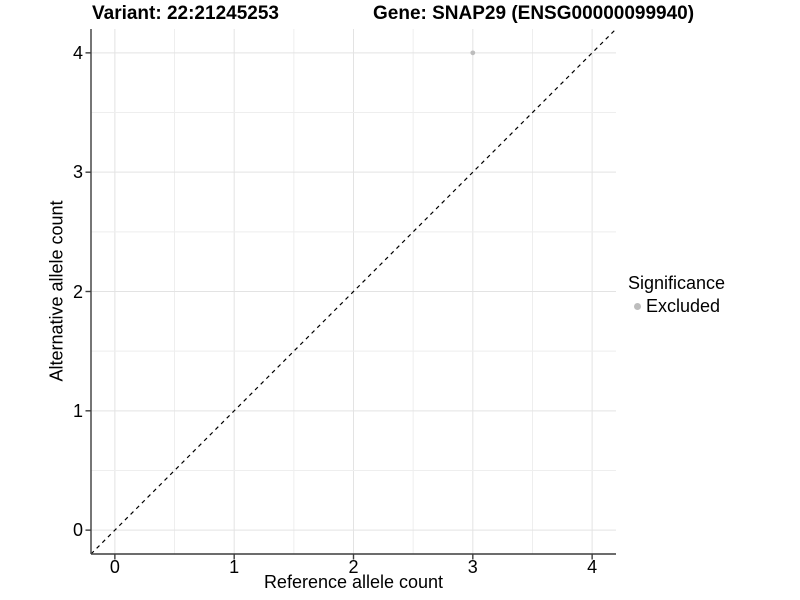 The width and height of the screenshot is (800, 600). What do you see at coordinates (114, 567) in the screenshot?
I see `x-tick-label: 0` at bounding box center [114, 567].